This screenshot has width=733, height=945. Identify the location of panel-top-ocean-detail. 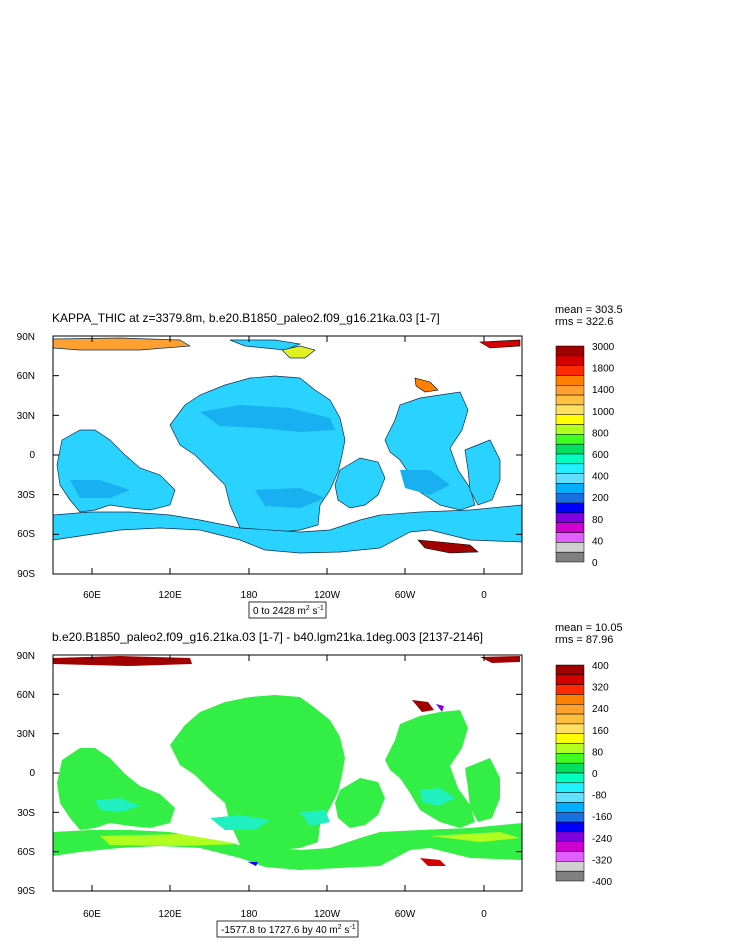
(260, 456).